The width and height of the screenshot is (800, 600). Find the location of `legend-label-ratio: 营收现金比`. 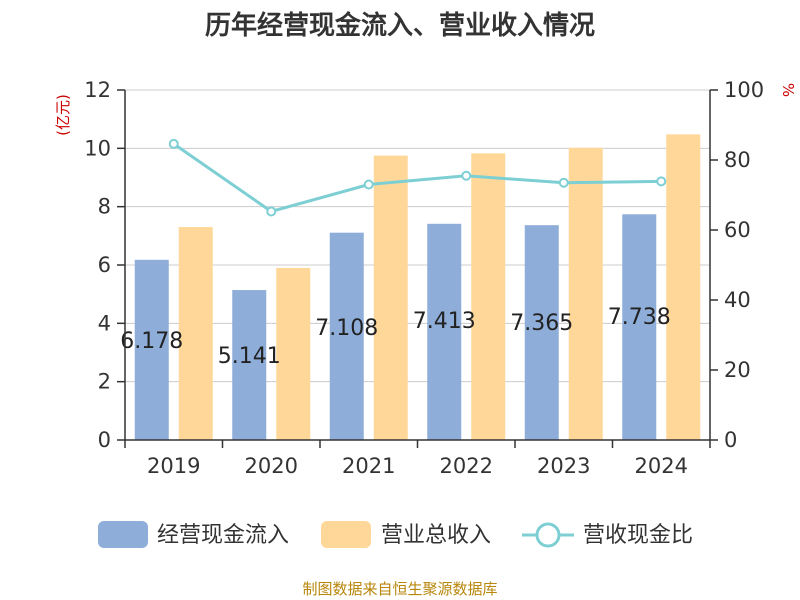

legend-label-ratio: 营收现金比 is located at coordinates (638, 535).